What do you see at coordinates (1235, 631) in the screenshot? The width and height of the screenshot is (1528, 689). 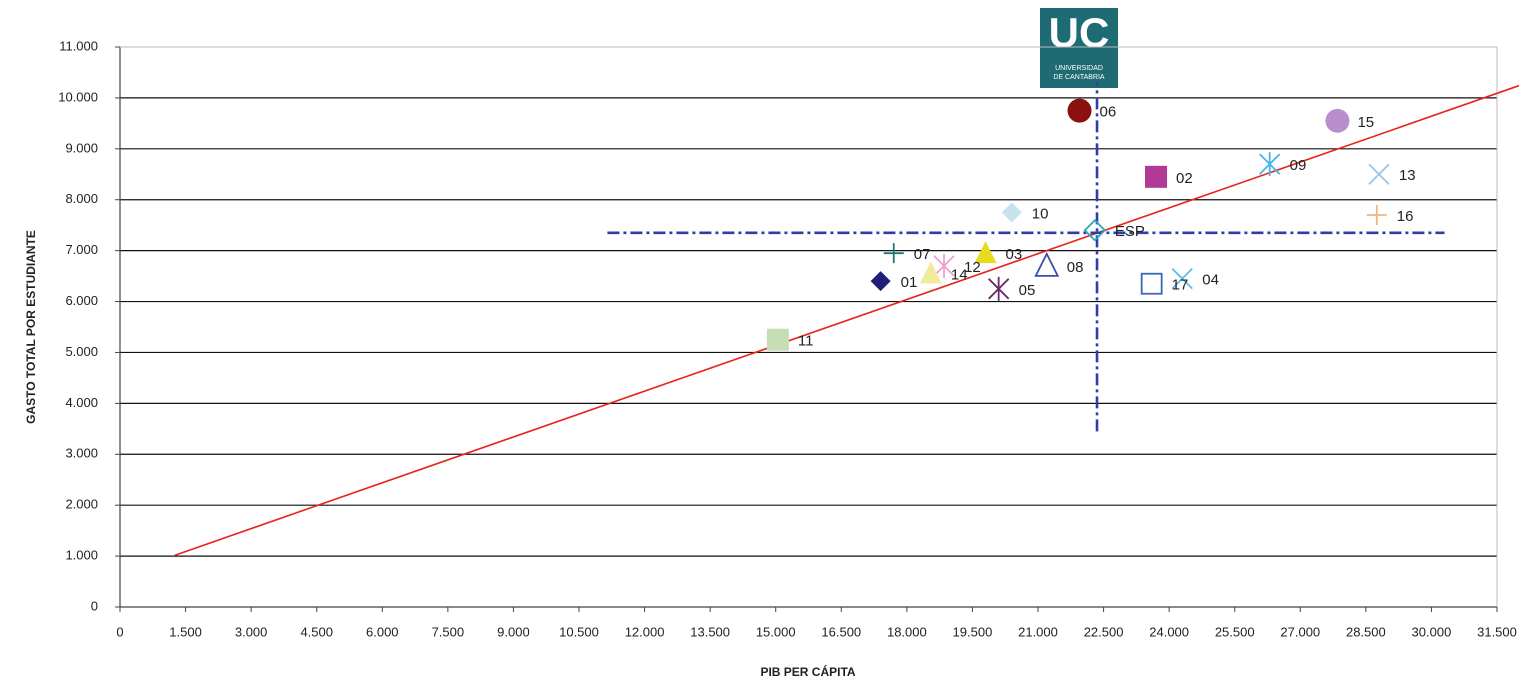 I see `x-tick-label: 25.500` at bounding box center [1235, 631].